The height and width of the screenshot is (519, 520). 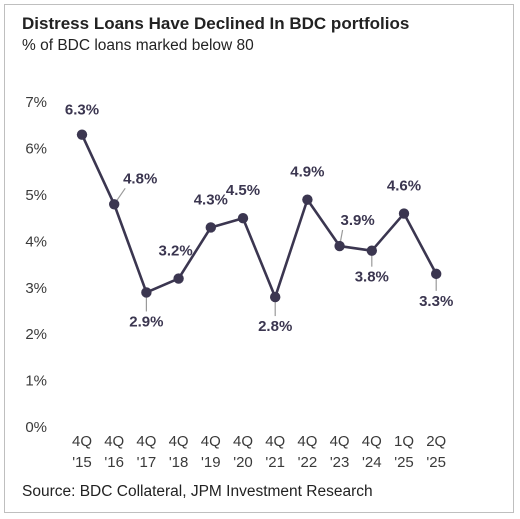 What do you see at coordinates (275, 452) in the screenshot?
I see `x-tick-label: 4Q '21` at bounding box center [275, 452].